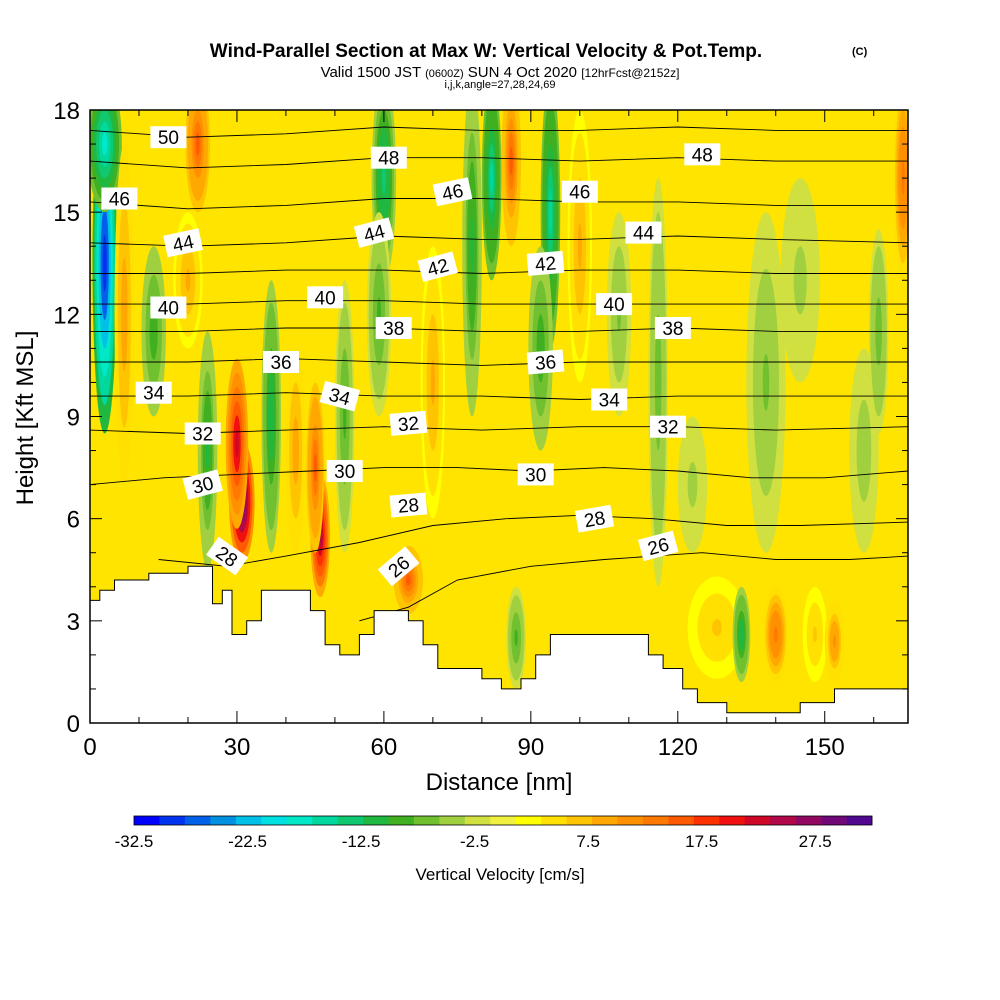 This screenshot has height=1000, width=1000. I want to click on contour-label-17: 32, so click(408, 423).